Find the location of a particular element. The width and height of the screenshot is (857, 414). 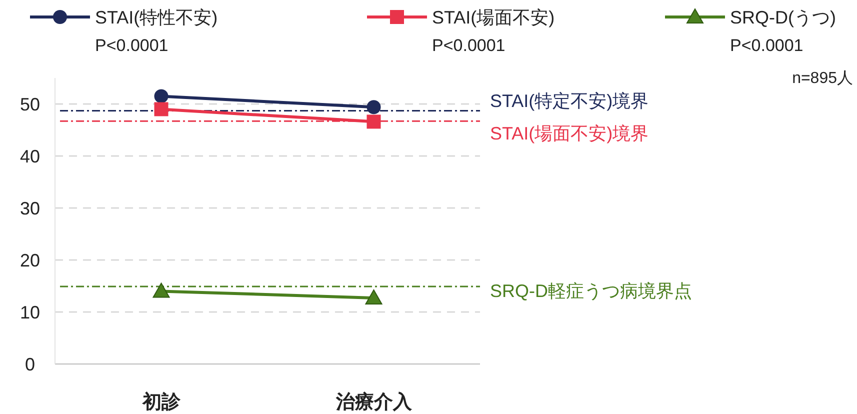

text: n=895人 is located at coordinates (822, 78).